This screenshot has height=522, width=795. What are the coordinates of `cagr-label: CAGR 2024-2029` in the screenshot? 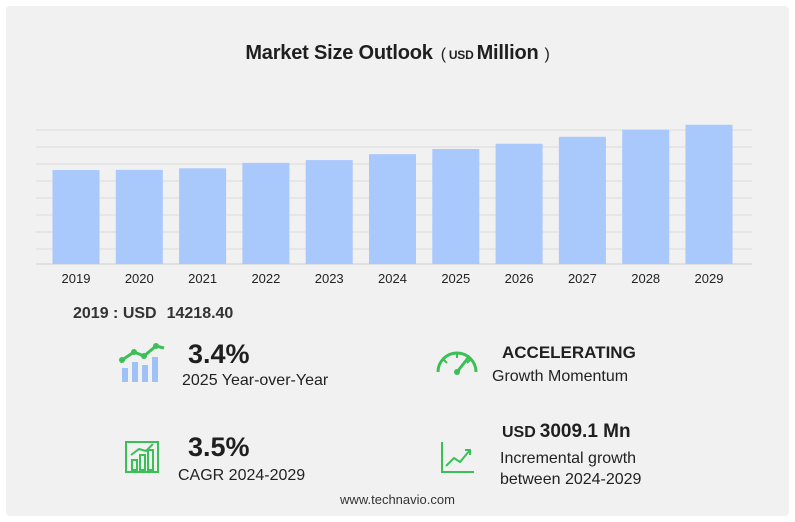 It's located at (242, 475).